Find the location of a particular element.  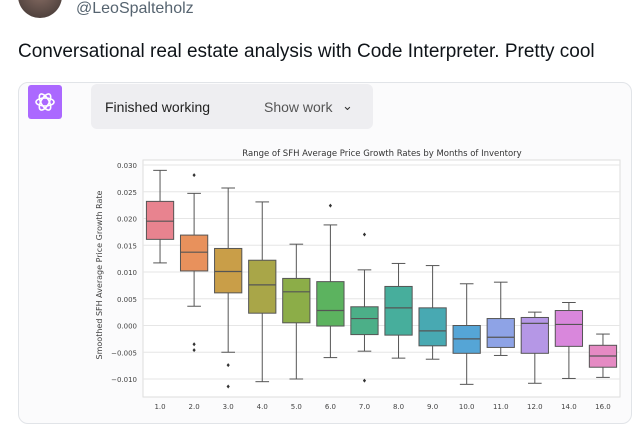

x-tick-label: 5.0 is located at coordinates (296, 407).